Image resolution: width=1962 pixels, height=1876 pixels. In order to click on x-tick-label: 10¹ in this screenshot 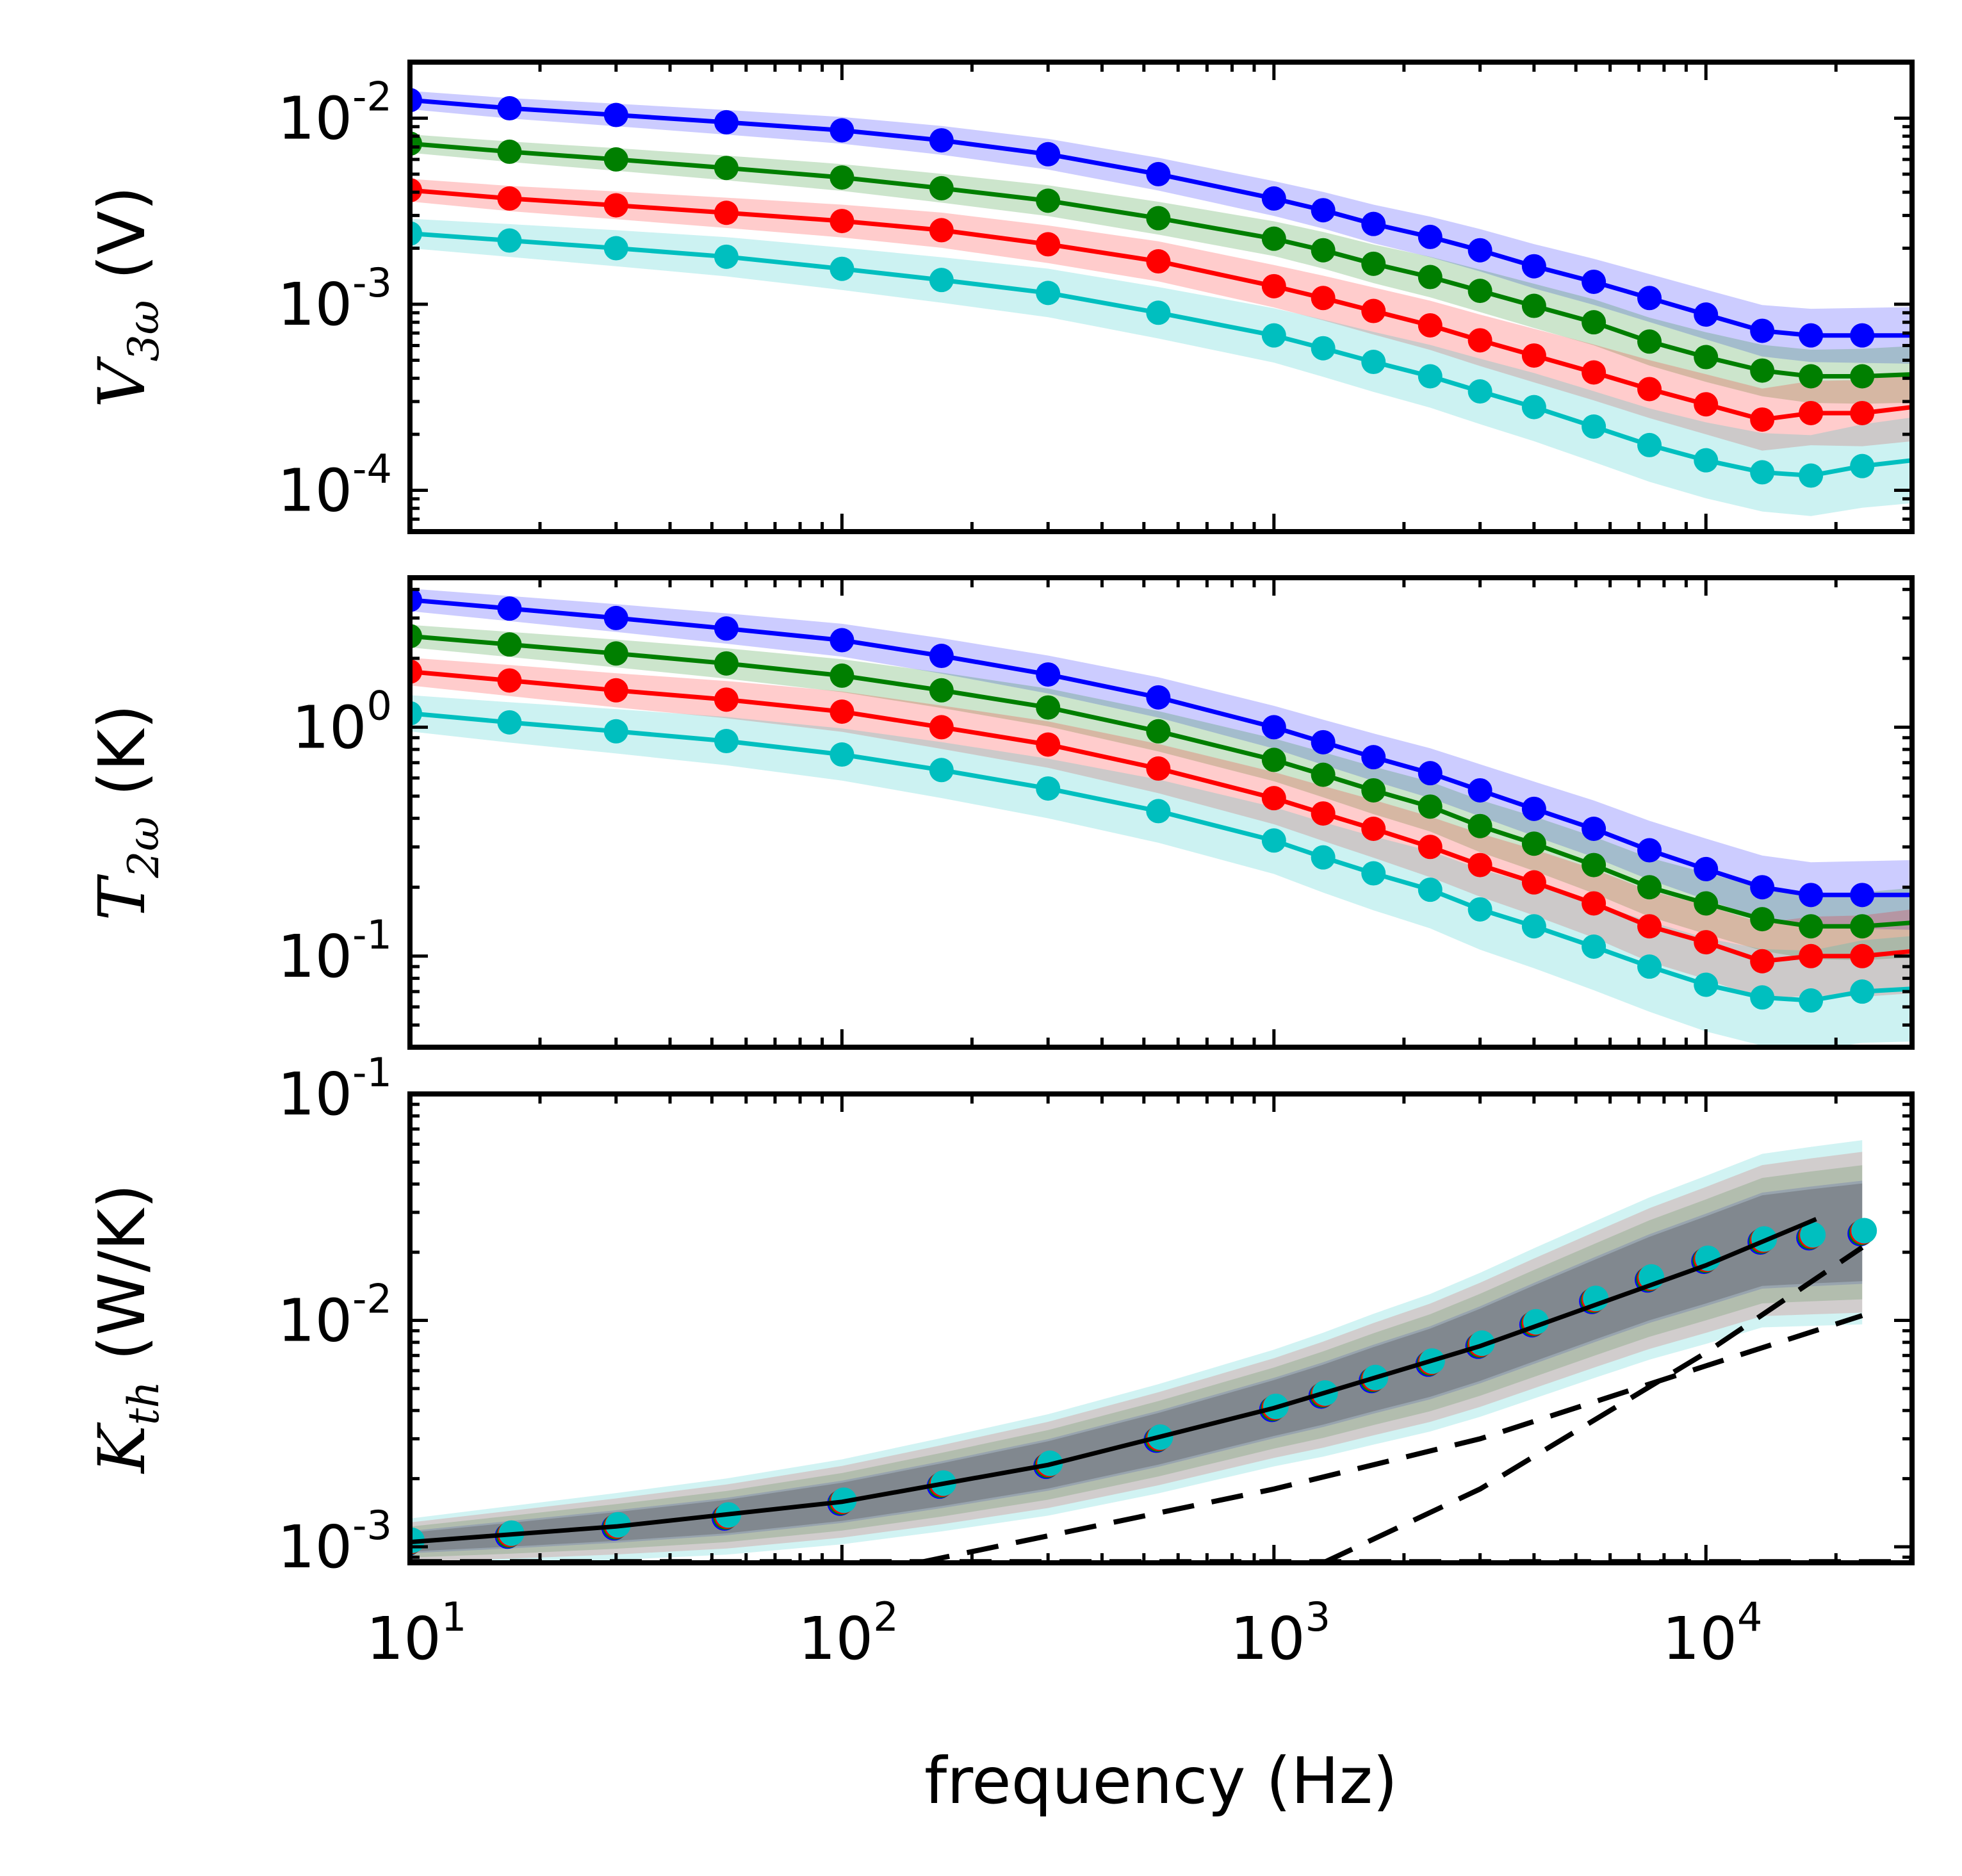, I will do `click(416, 1634)`.